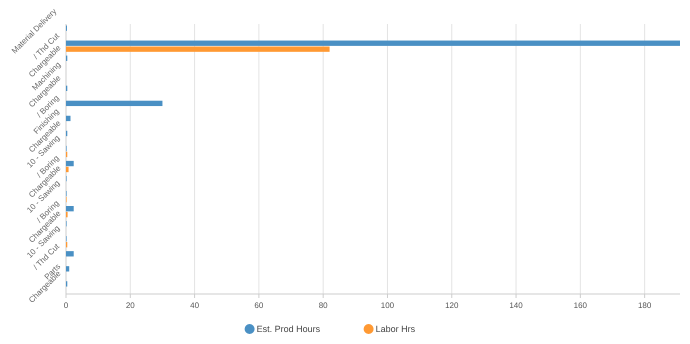  What do you see at coordinates (195, 305) in the screenshot?
I see `x-tick-label: 40` at bounding box center [195, 305].